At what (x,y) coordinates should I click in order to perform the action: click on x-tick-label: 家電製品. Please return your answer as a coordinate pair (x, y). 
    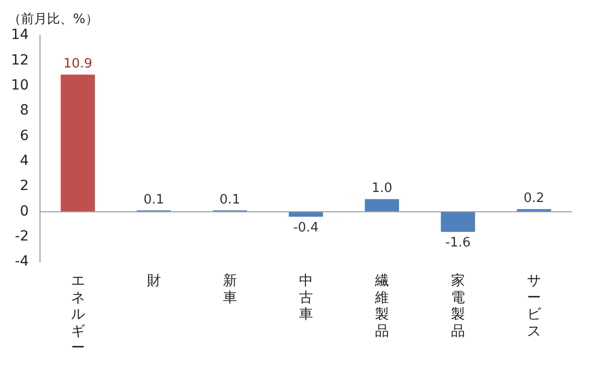
    Looking at the image, I should click on (457, 306).